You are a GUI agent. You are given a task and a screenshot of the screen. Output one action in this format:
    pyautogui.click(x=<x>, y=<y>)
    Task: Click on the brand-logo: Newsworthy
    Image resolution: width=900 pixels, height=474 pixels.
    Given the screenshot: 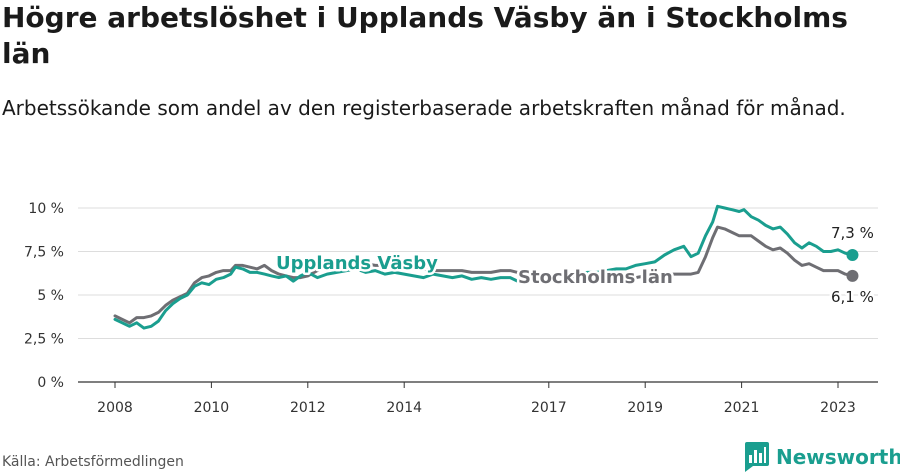 What is the action you would take?
    pyautogui.click(x=822, y=457)
    